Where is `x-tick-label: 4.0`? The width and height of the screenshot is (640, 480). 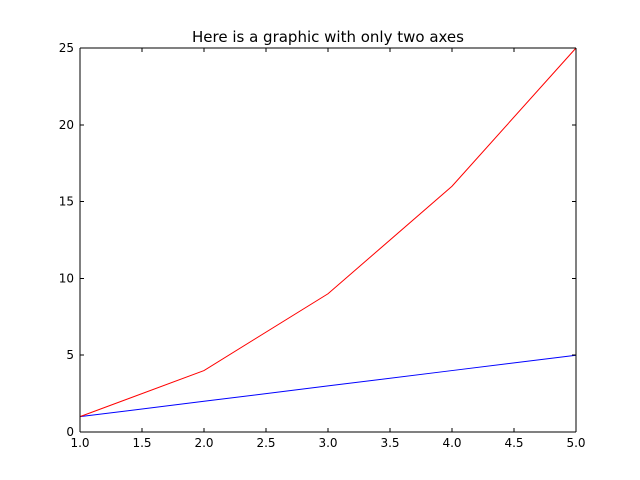 x-tick-label: 4.0 is located at coordinates (451, 443).